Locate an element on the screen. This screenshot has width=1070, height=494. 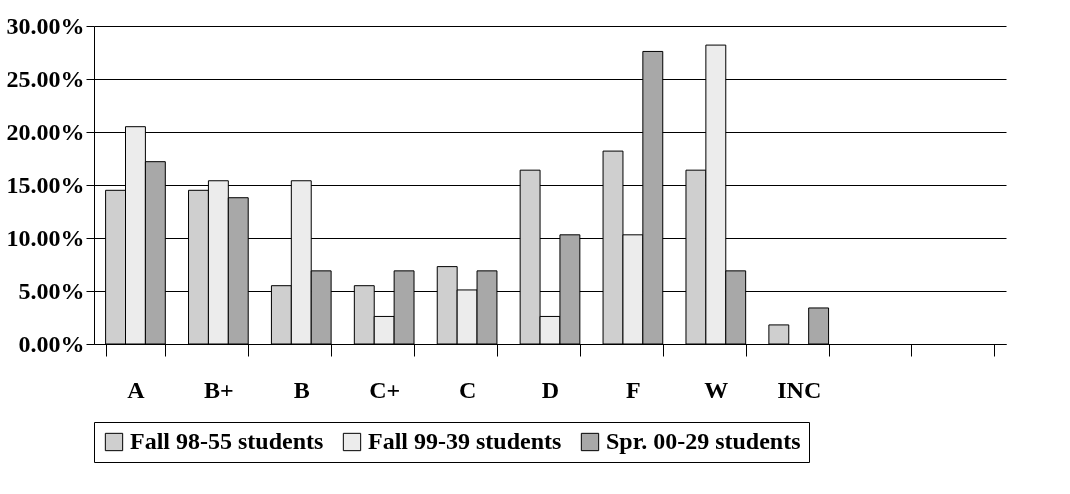
x-tick-label: F is located at coordinates (633, 389).